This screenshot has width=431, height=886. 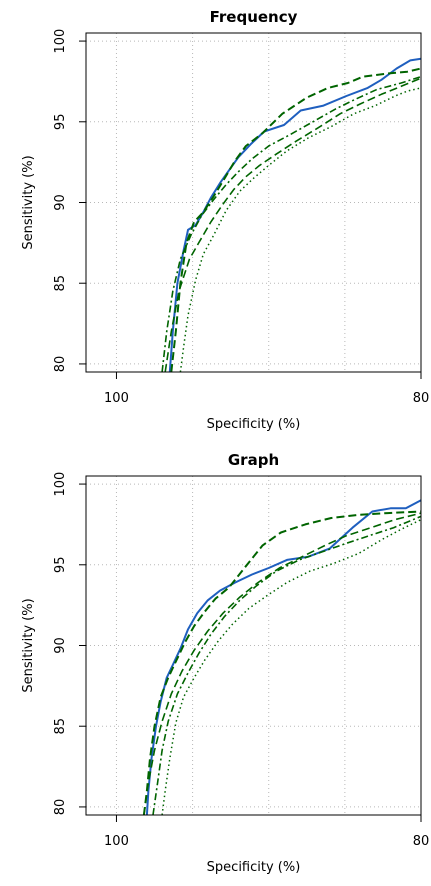 I want to click on chart-title: Graph, so click(x=253, y=460).